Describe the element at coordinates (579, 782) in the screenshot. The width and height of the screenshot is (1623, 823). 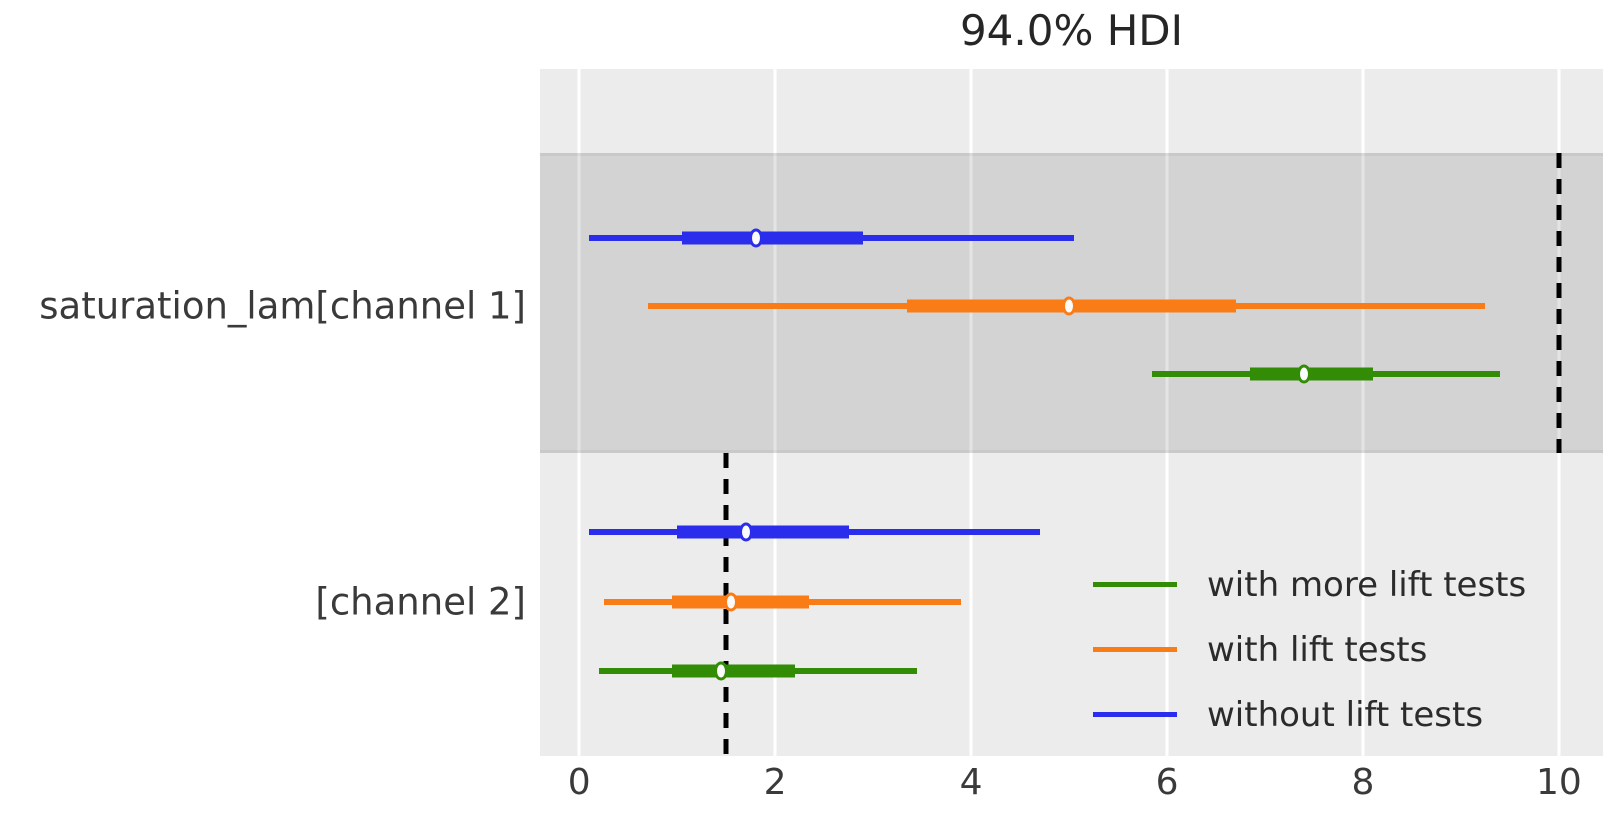
I see `x-tick-label: 0` at that location.